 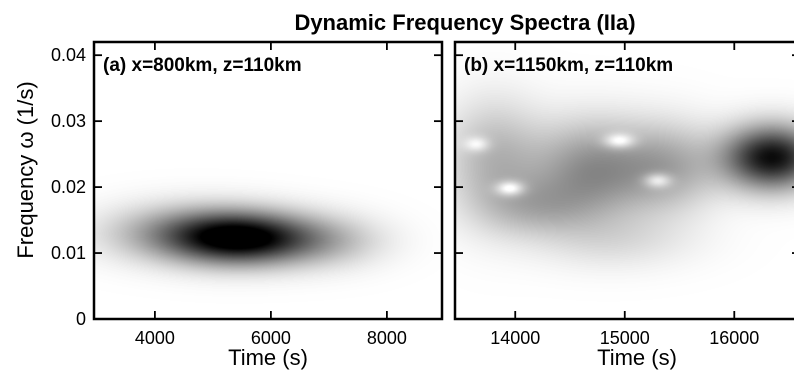 What do you see at coordinates (25, 169) in the screenshot?
I see `y-axis-label: Frequency ω (1/s)` at bounding box center [25, 169].